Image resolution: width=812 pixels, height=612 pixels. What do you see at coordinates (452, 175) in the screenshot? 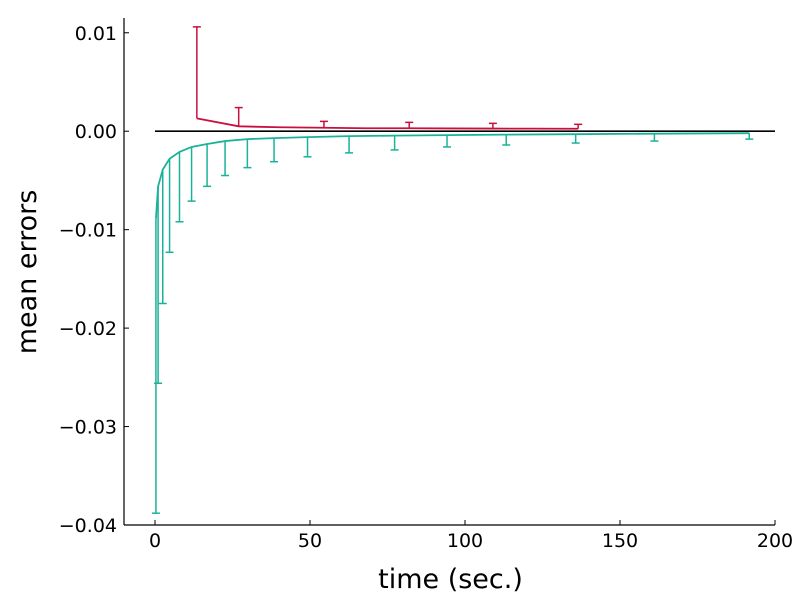
I see `series-2-line` at bounding box center [452, 175].